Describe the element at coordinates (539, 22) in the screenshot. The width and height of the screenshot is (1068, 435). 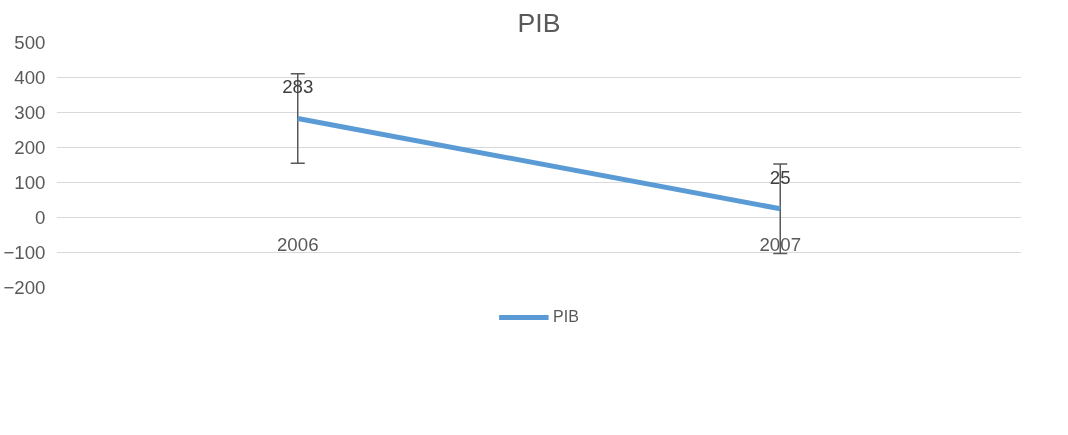
I see `chart-title: PIB` at that location.